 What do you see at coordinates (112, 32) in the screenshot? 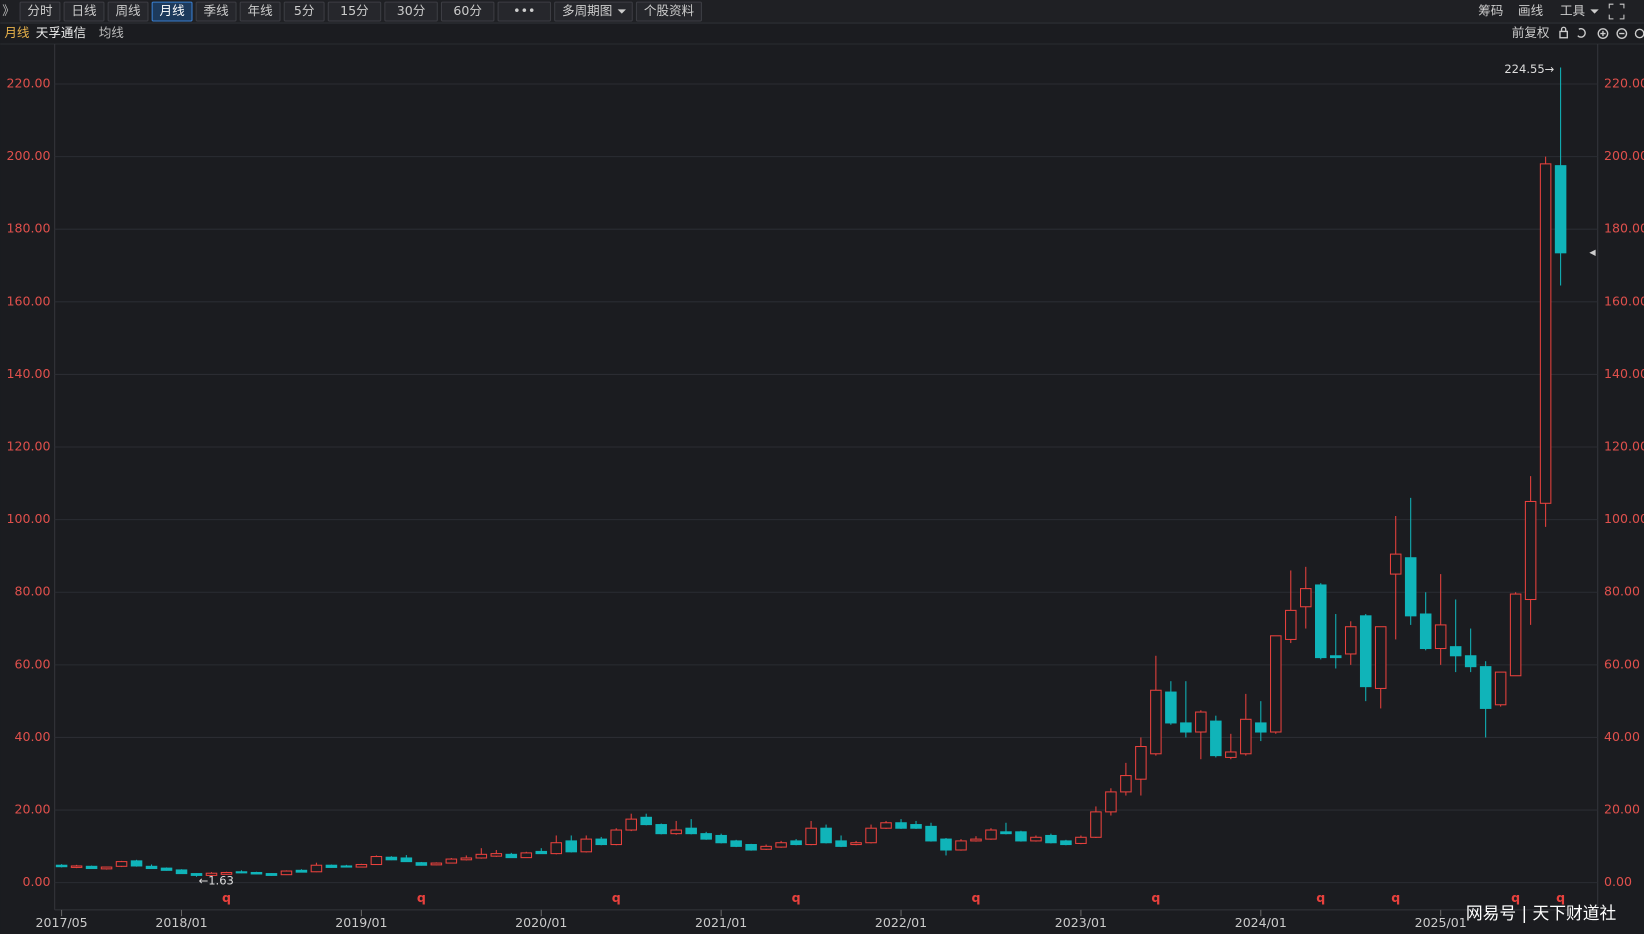
I see `indicator-label: 均线` at bounding box center [112, 32].